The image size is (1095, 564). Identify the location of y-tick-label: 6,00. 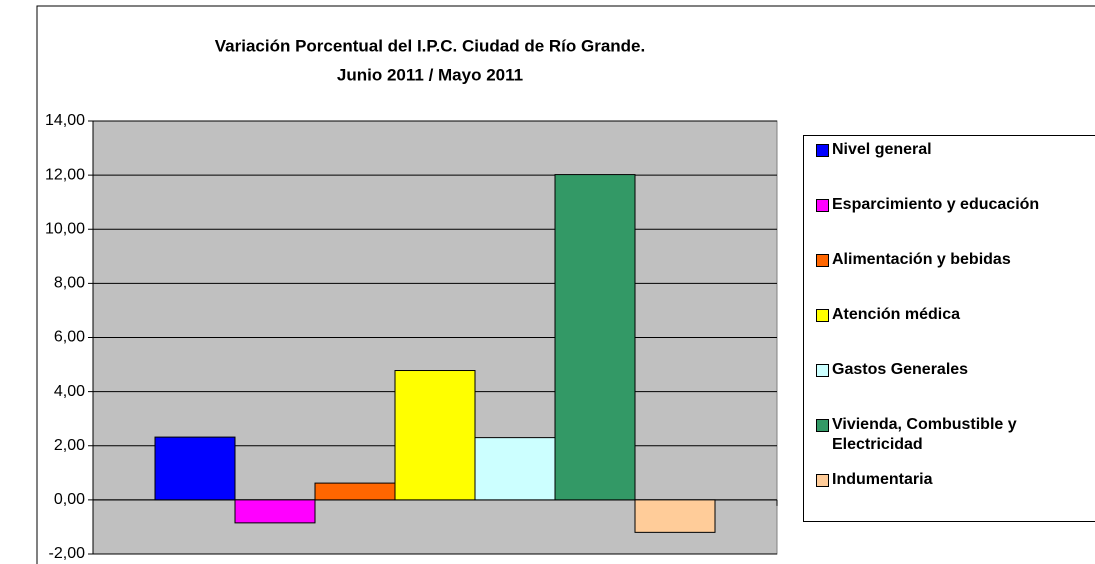
(69, 337).